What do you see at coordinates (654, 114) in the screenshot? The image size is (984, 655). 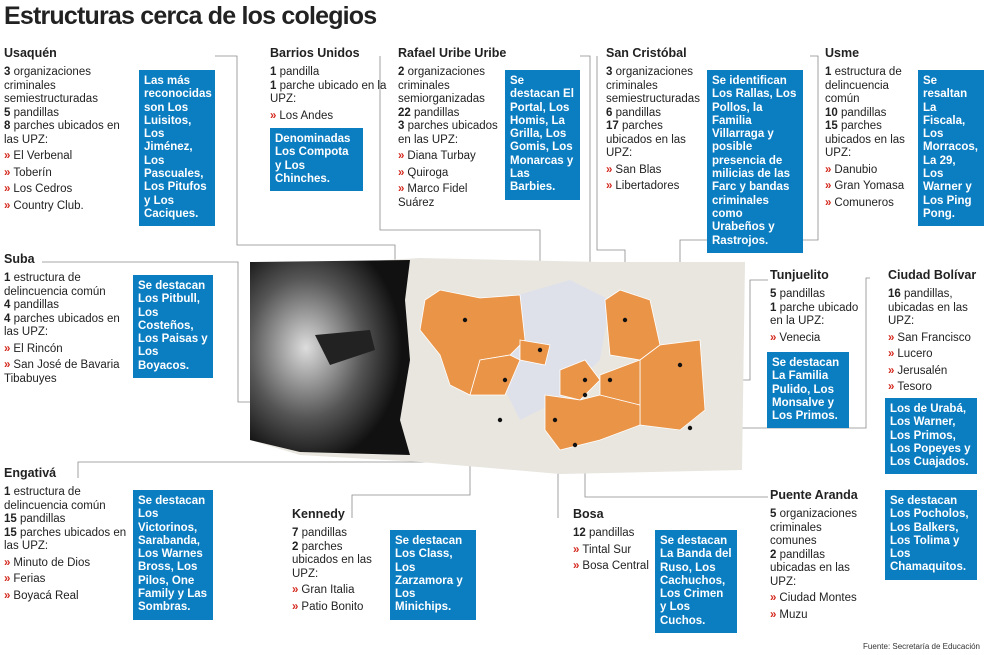 I see `stat: 6 pandillas` at bounding box center [654, 114].